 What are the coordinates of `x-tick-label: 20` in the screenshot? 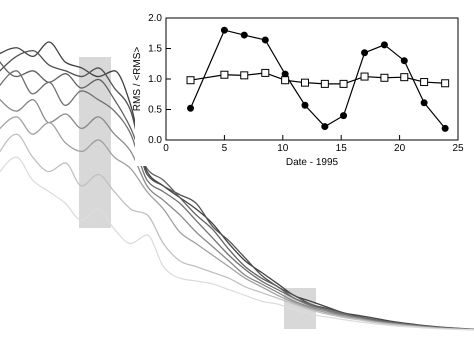 It's located at (400, 148).